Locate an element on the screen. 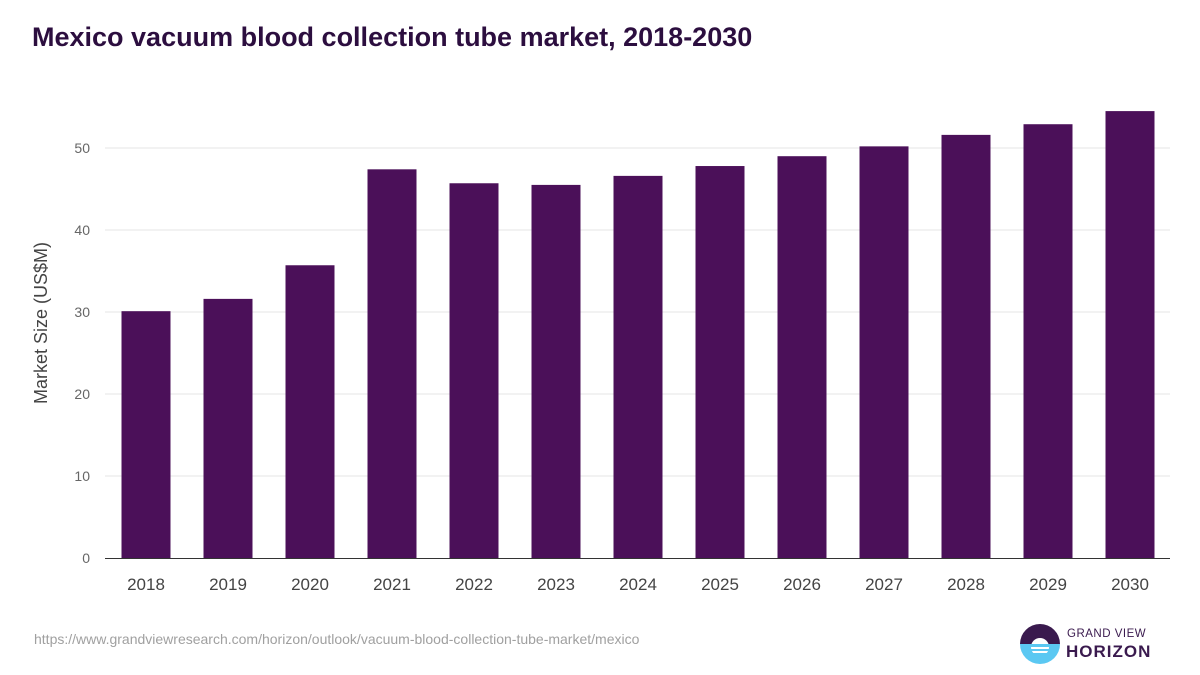  y-tick-label: 0 is located at coordinates (86, 558).